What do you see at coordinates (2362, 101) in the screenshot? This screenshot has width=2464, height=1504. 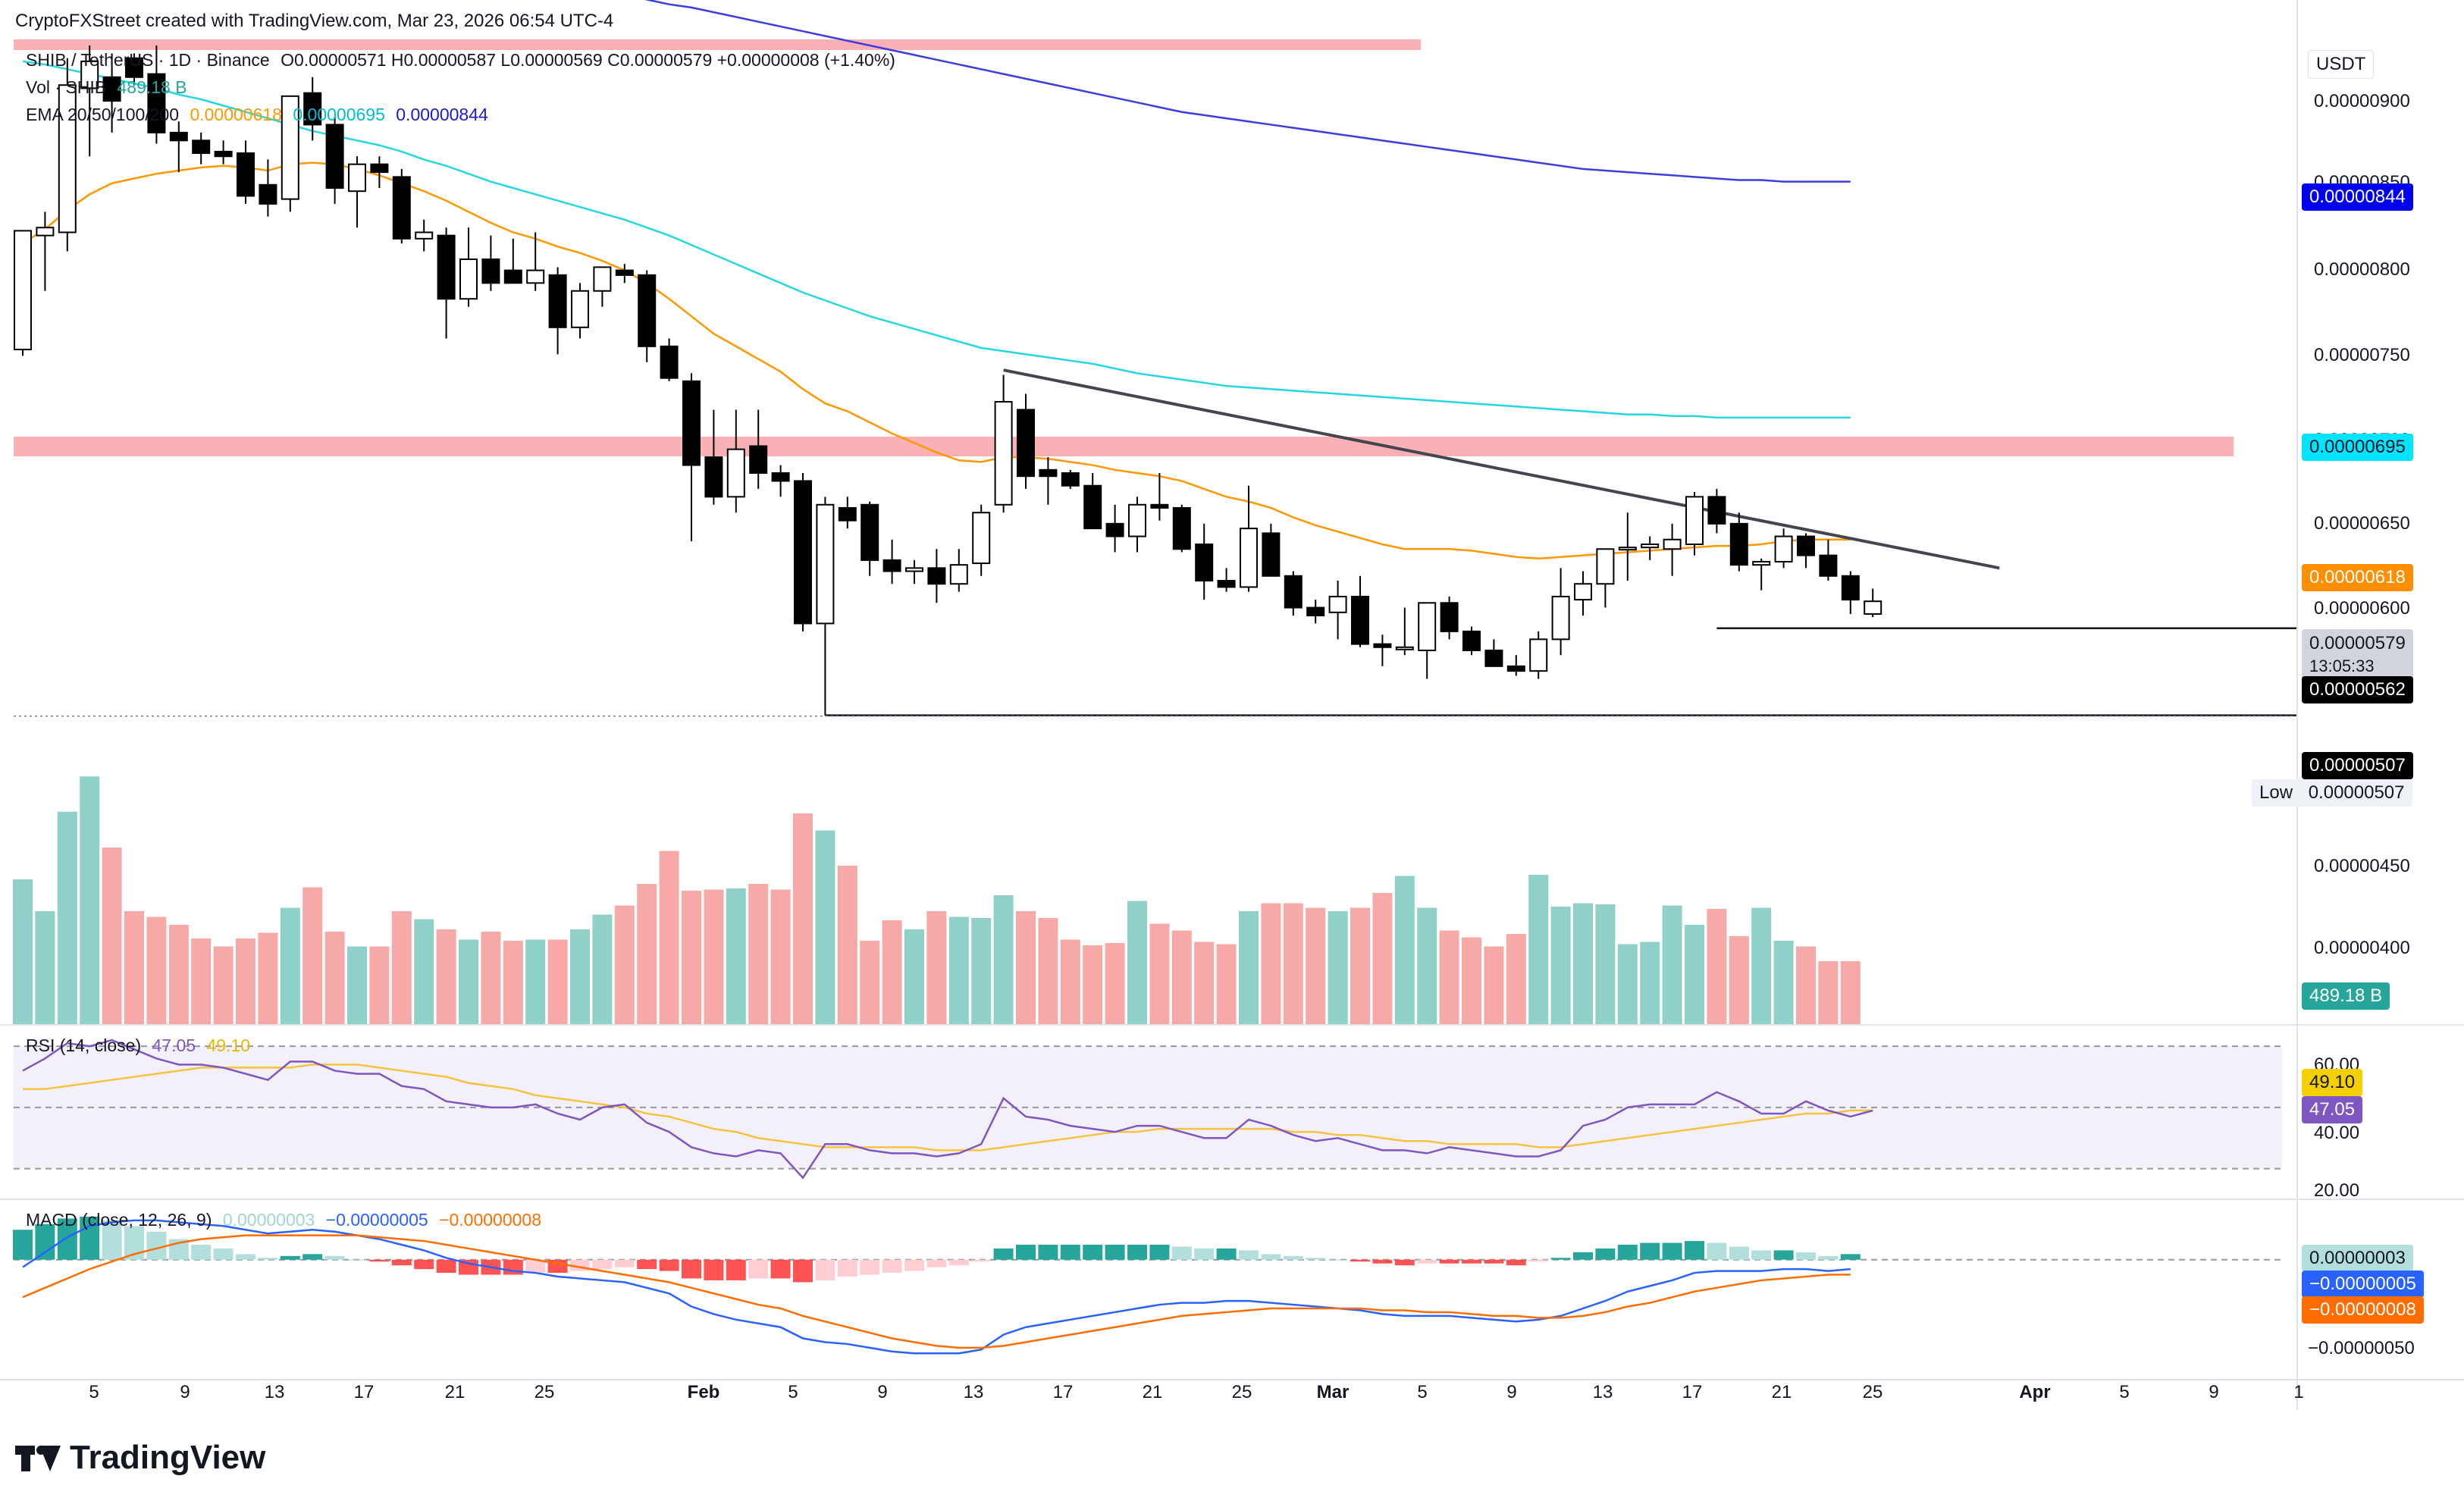 I see `price-tick-label: 0.00000900` at bounding box center [2362, 101].